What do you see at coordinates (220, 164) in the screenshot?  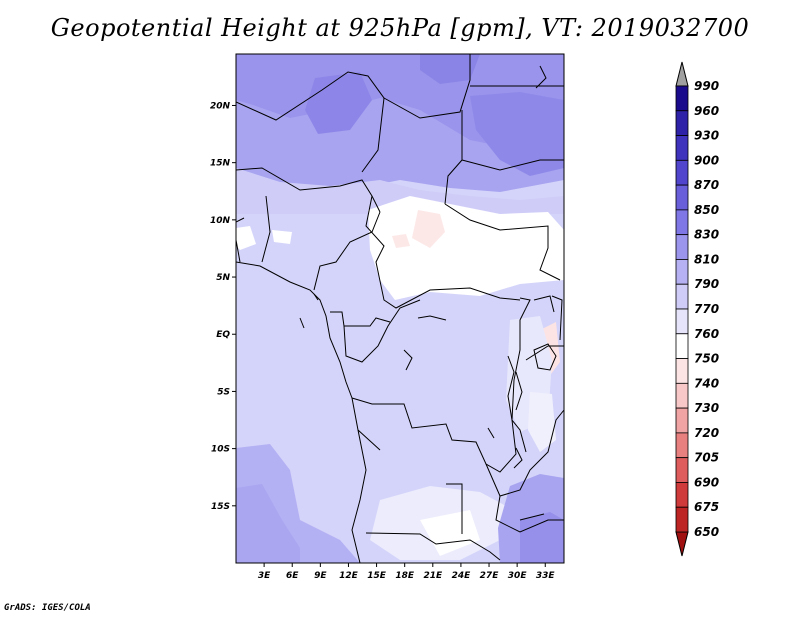 I see `lat-tick-label: 15N` at bounding box center [220, 164].